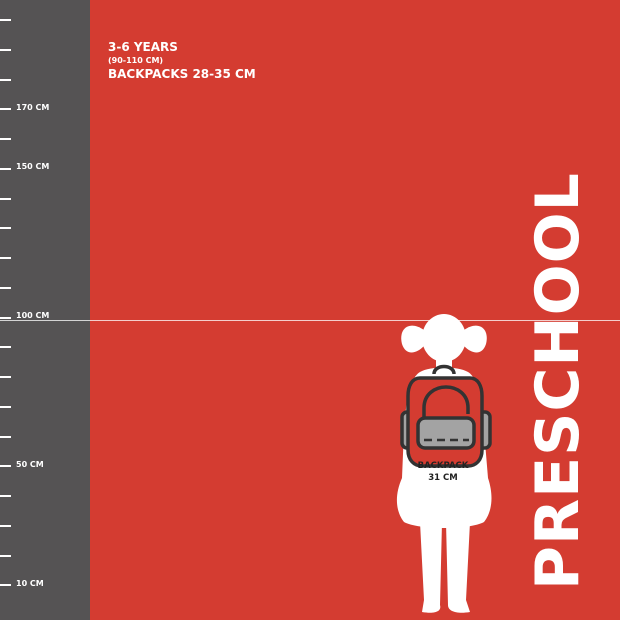 This screenshot has width=620, height=620. I want to click on height-reference-line, so click(310, 320).